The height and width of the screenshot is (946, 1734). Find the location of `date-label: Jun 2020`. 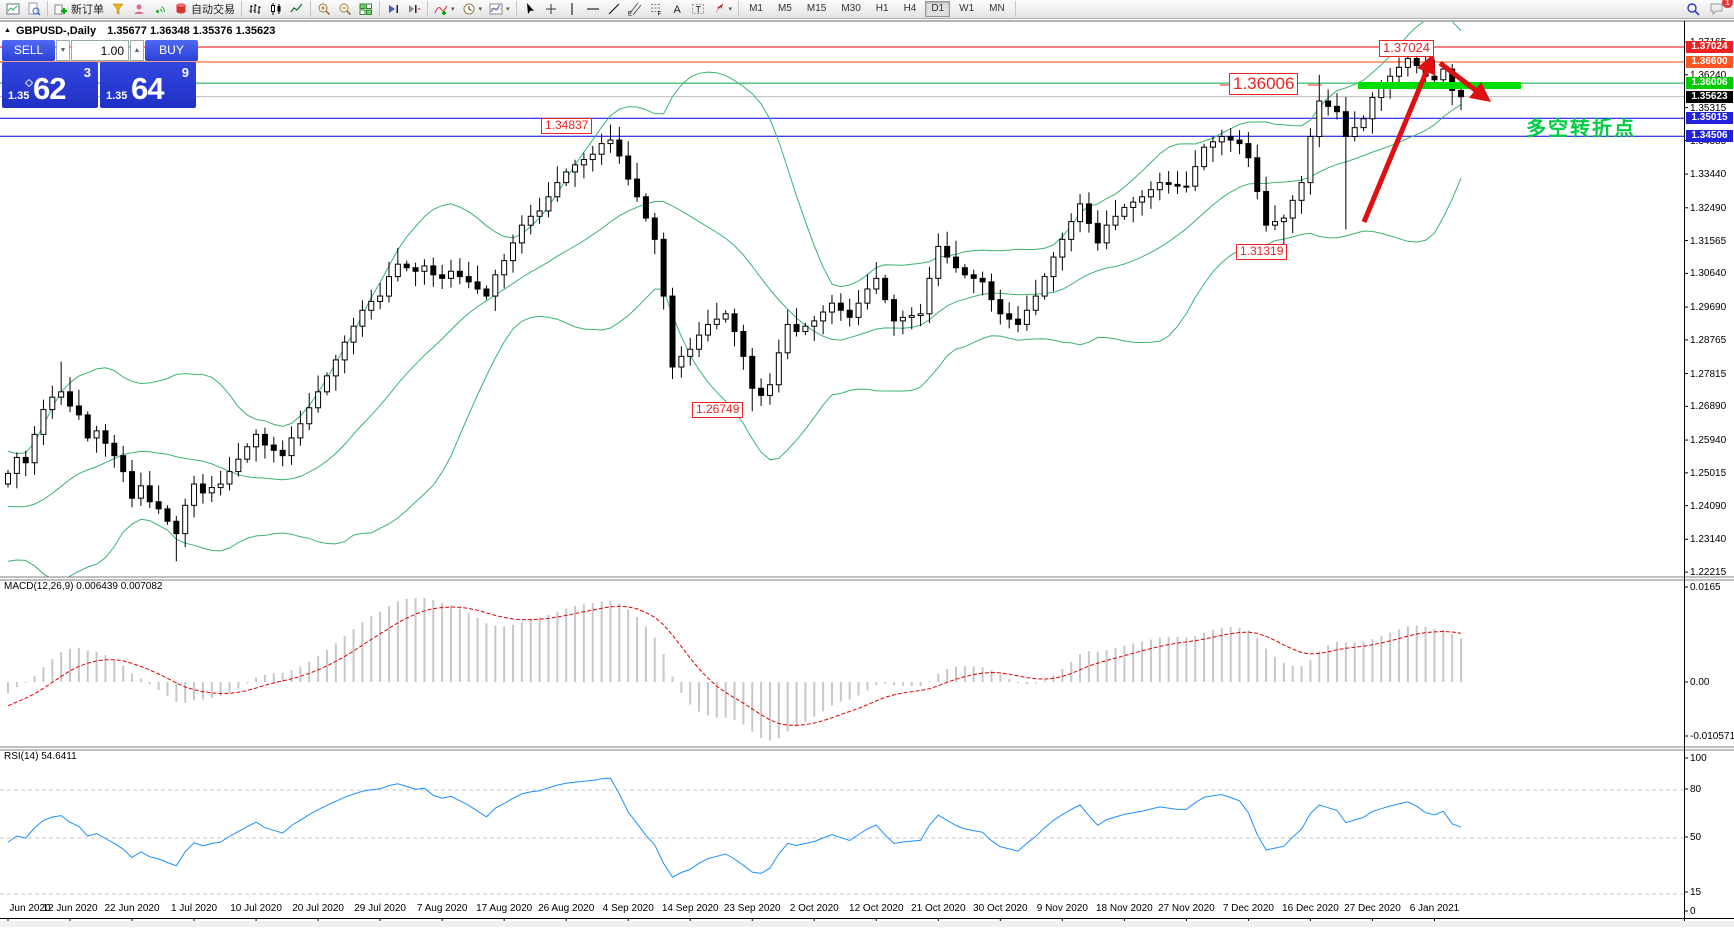

date-label: Jun 2020 is located at coordinates (30, 908).